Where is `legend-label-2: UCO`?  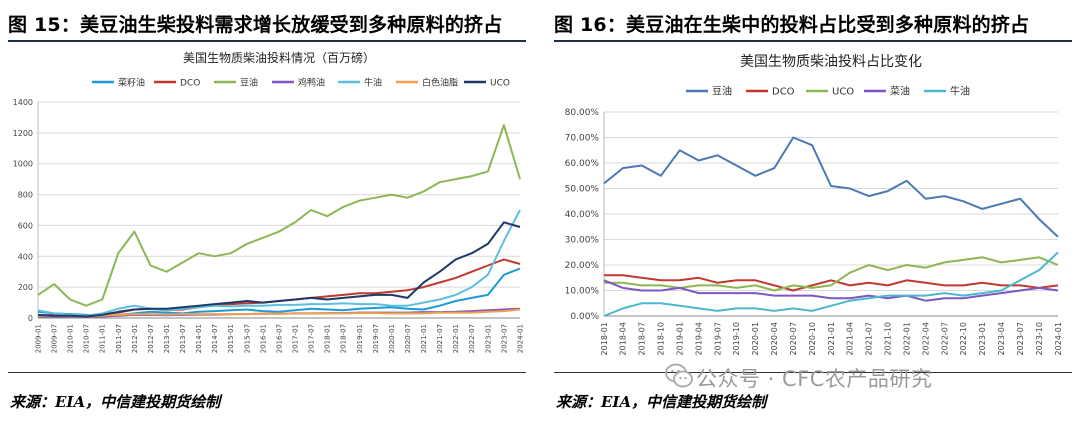 legend-label-2: UCO is located at coordinates (843, 92).